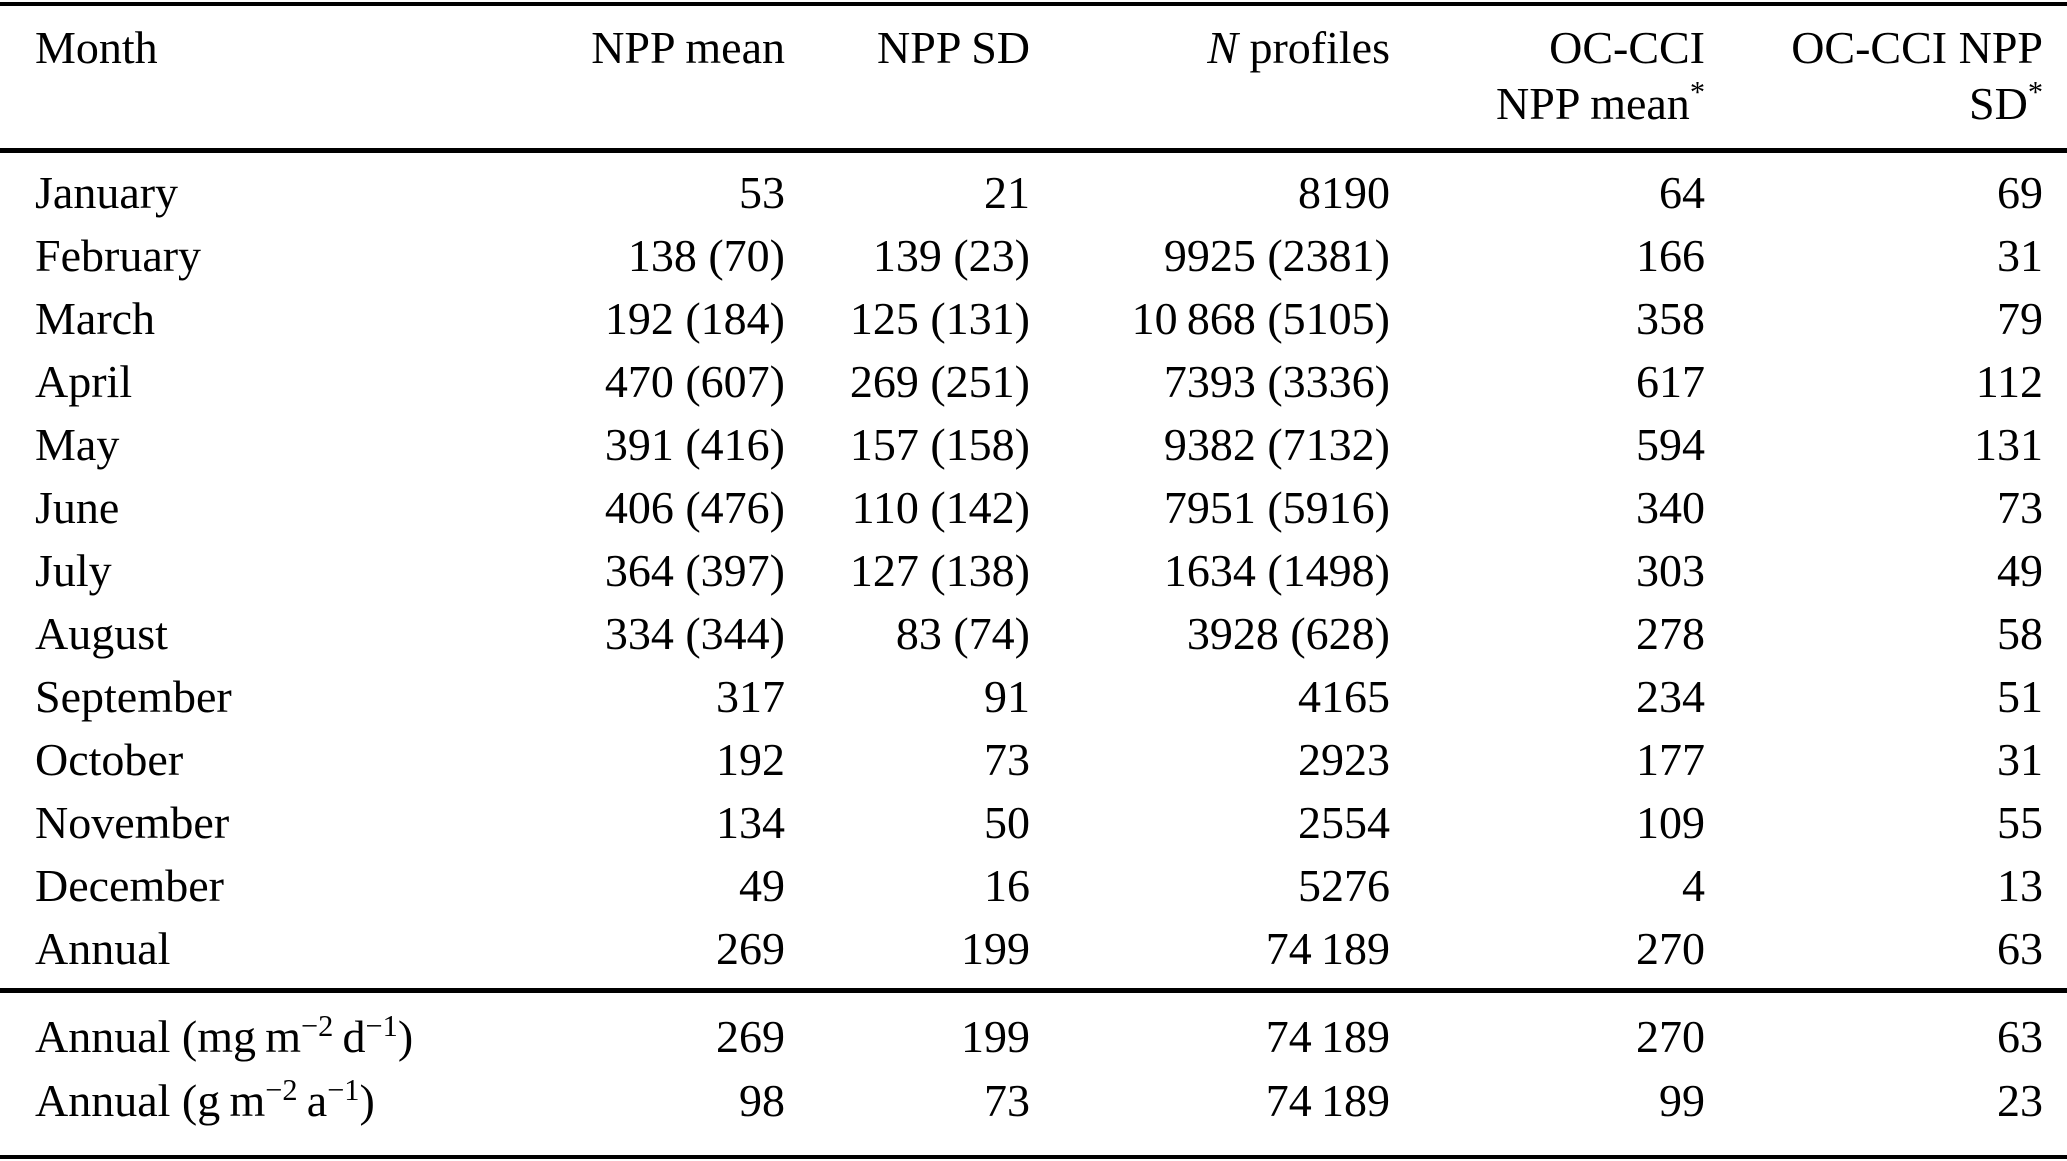 This screenshot has width=2067, height=1161. What do you see at coordinates (1874, 103) in the screenshot?
I see `column-header-line2: SD*` at bounding box center [1874, 103].